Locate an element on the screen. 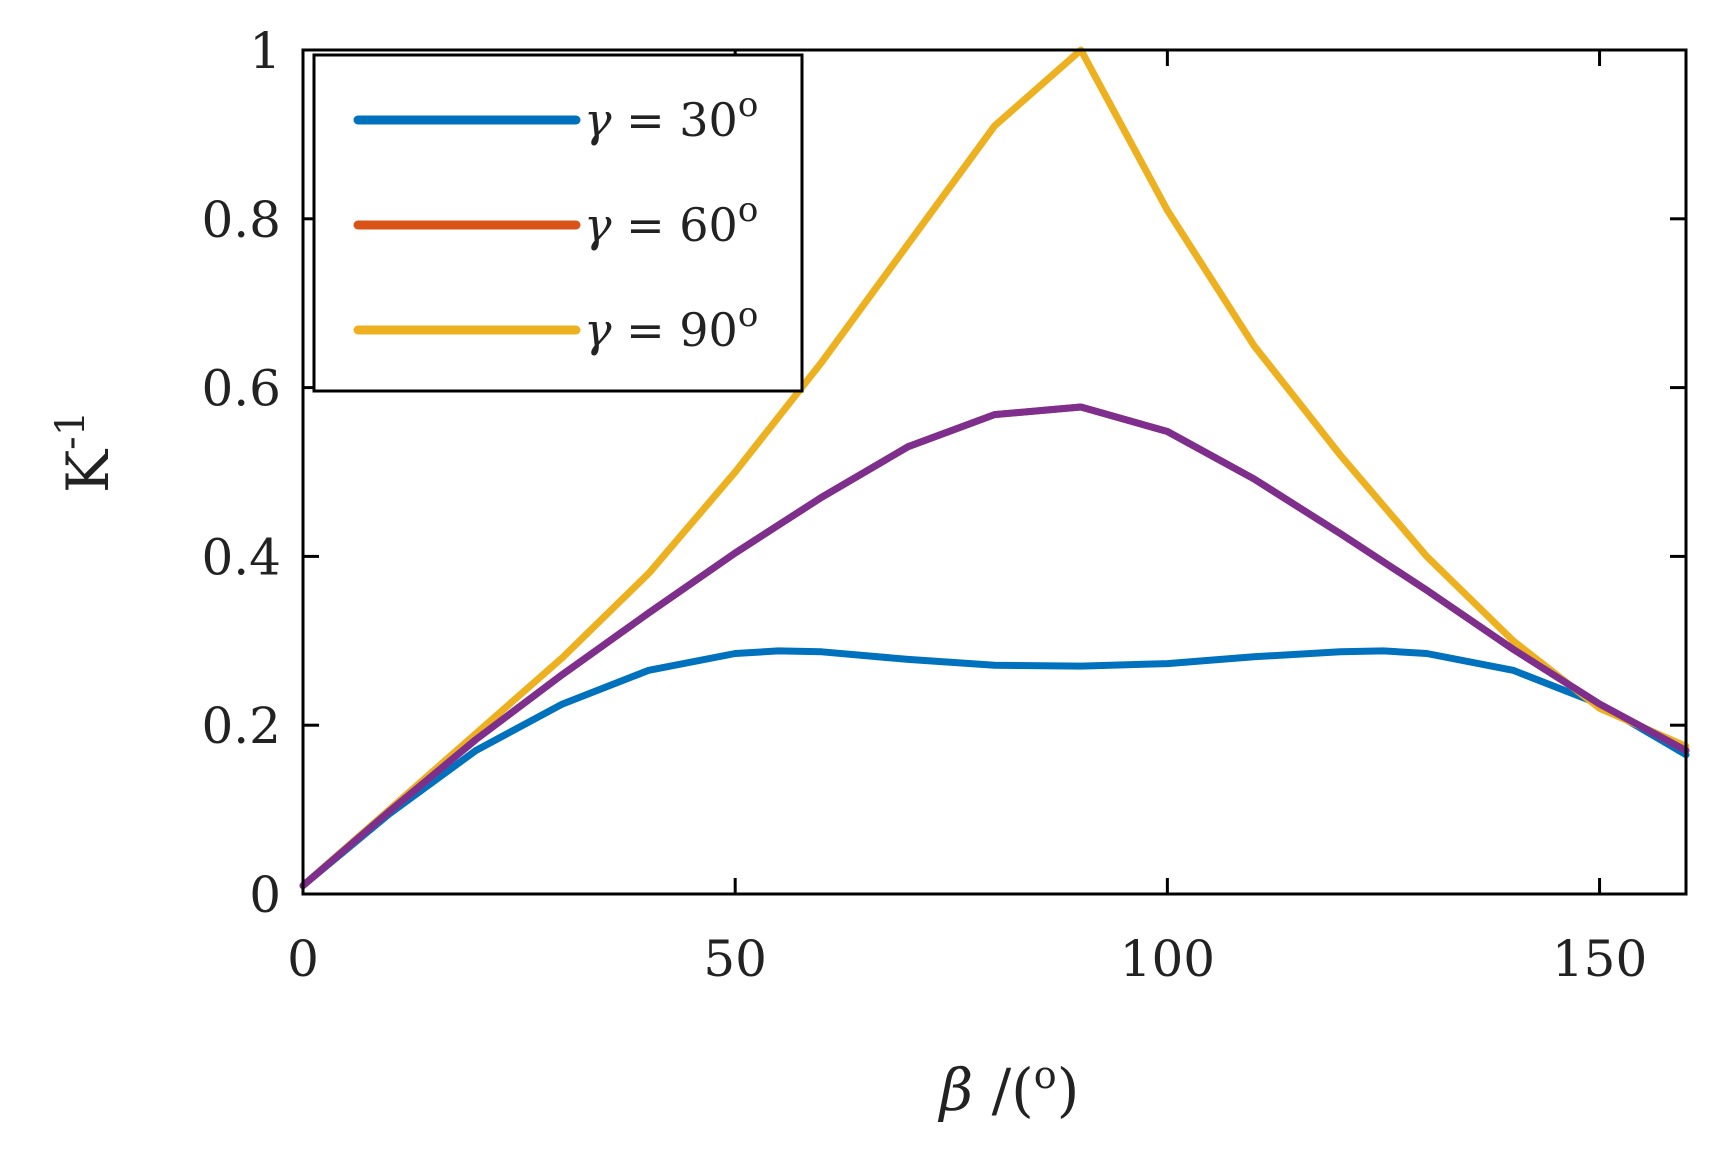 Image resolution: width=1716 pixels, height=1168 pixels. x-tick-label: 100 is located at coordinates (1167, 959).